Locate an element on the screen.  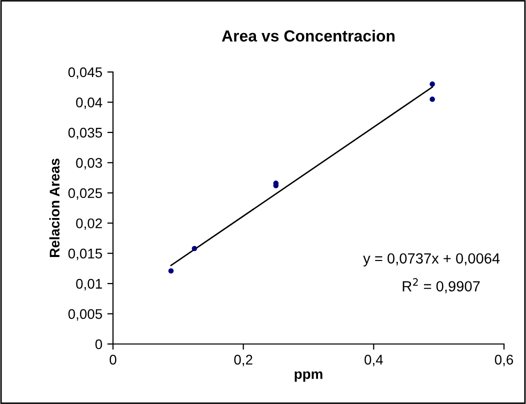
y-tick-label: 0 is located at coordinates (98, 344).